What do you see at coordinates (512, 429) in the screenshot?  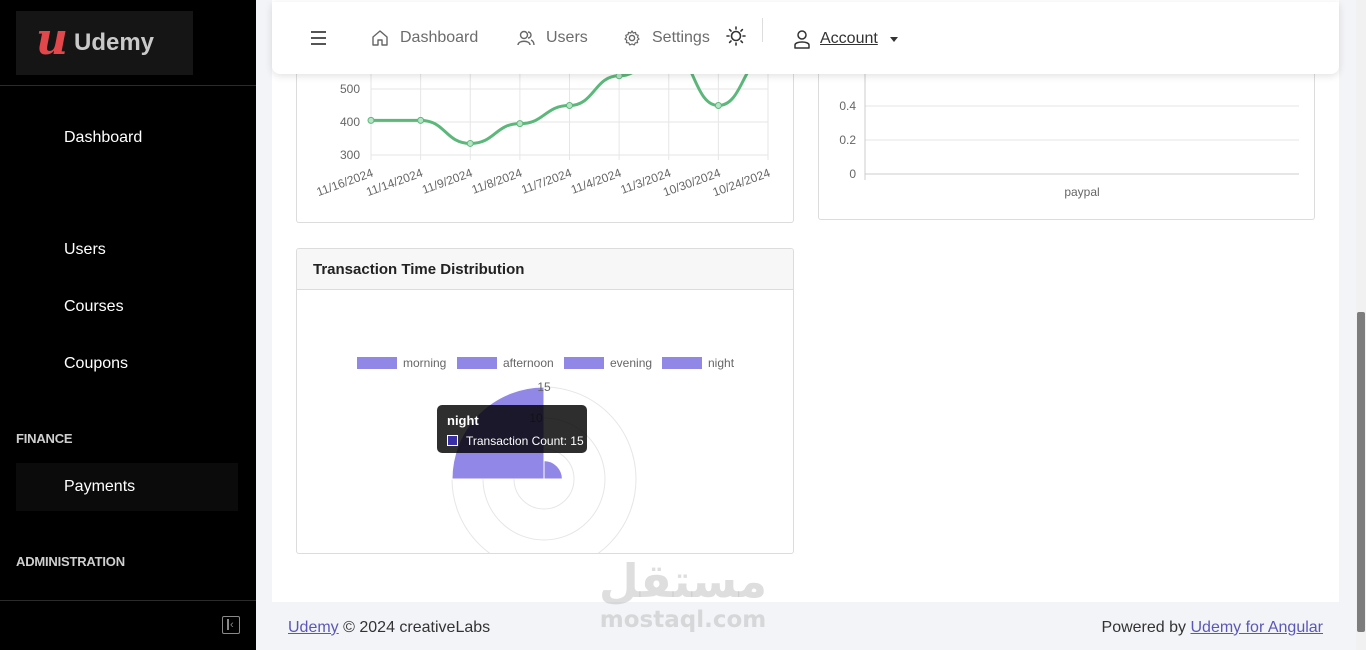 I see `chart-tooltip: night Transaction Count: 15` at bounding box center [512, 429].